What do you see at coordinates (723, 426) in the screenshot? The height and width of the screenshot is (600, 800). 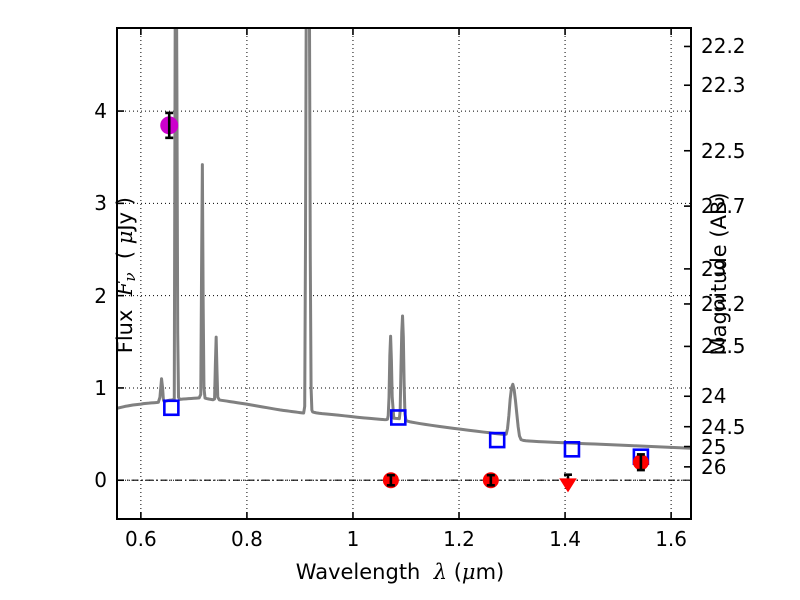 I see `y-tick-label-right: 24.5` at bounding box center [723, 426].